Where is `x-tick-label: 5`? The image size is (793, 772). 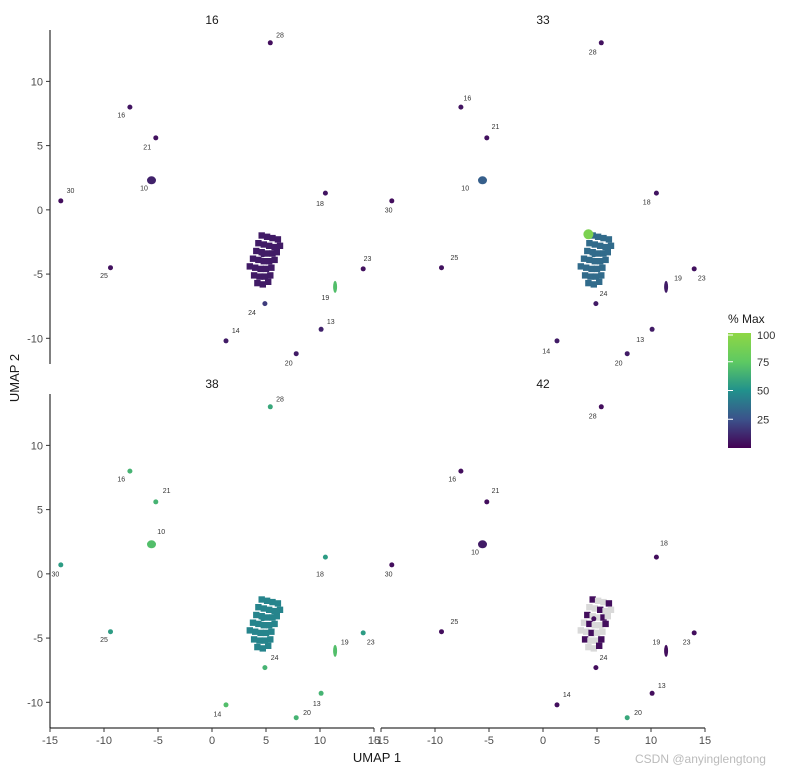 x-tick-label: 5 is located at coordinates (597, 741).